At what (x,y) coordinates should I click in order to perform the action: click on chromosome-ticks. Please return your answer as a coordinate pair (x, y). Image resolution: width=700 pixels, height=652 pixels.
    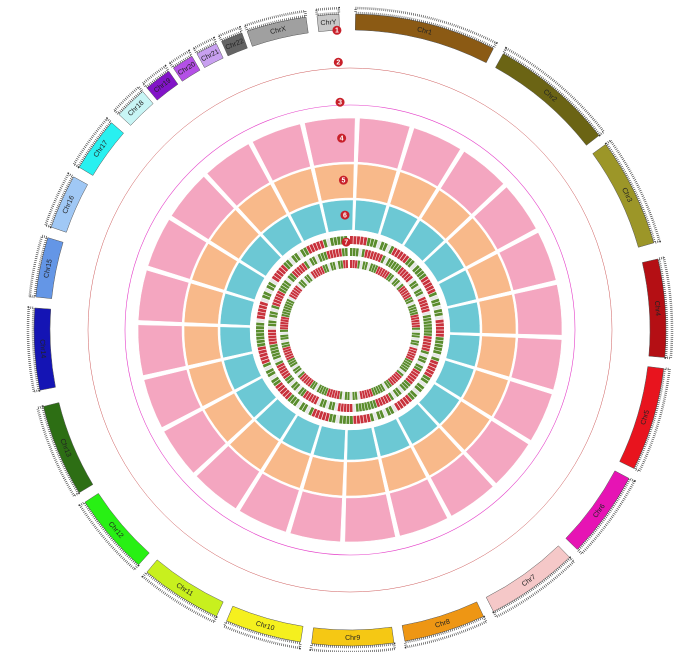
    Looking at the image, I should click on (58, 451).